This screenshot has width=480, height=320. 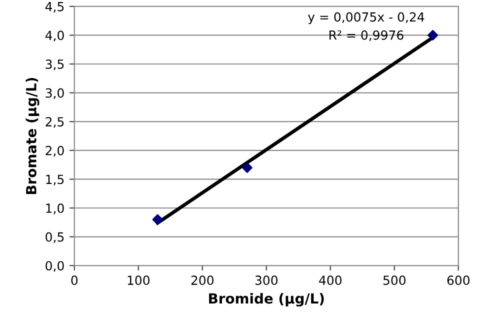 What do you see at coordinates (55, 237) in the screenshot?
I see `y-tick-label: 0,5` at bounding box center [55, 237].